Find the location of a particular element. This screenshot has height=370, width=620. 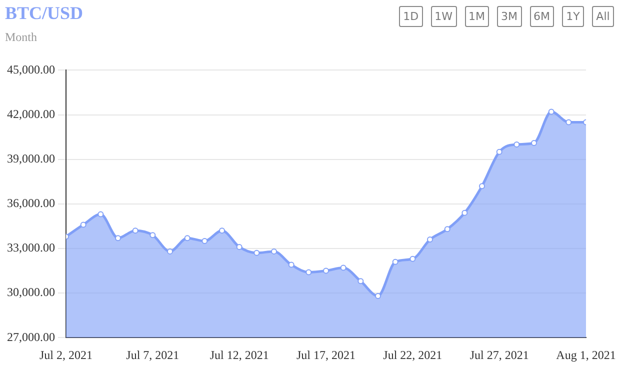

x-tick-label: Jul 17, 2021 is located at coordinates (326, 355).